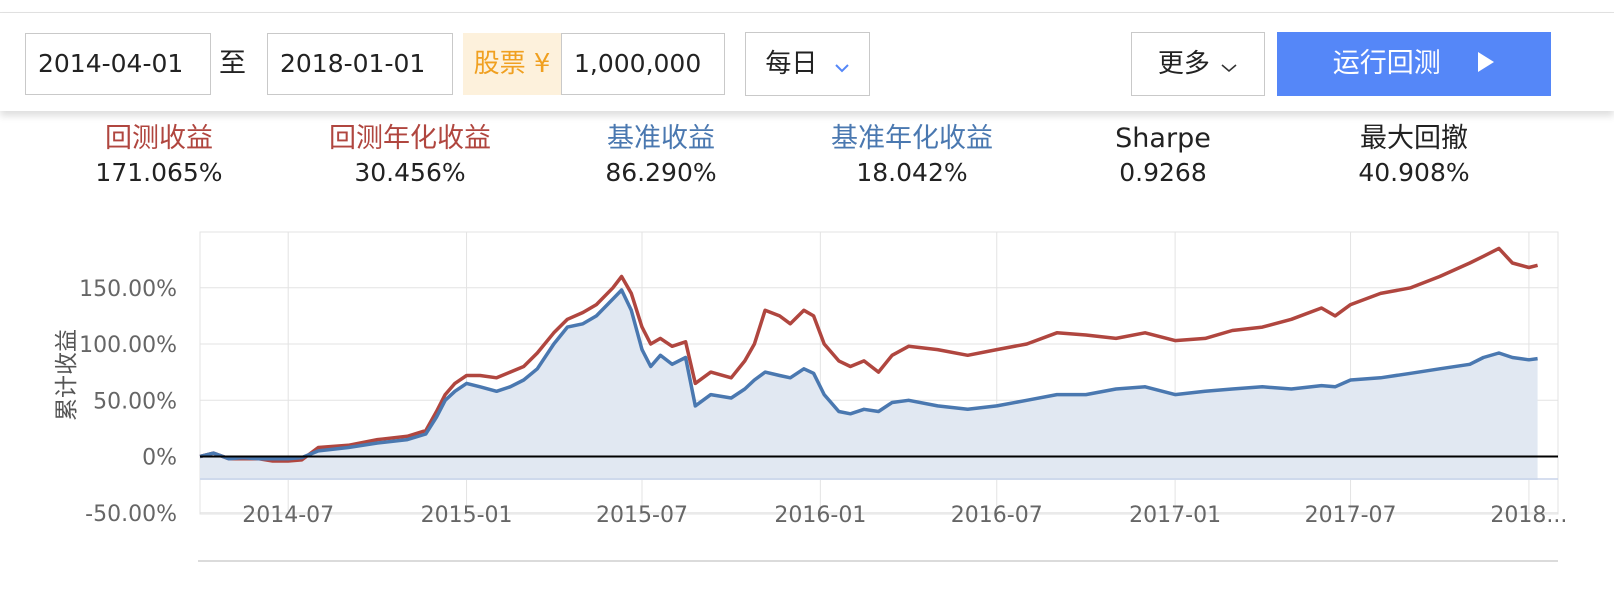  What do you see at coordinates (642, 515) in the screenshot?
I see `x-tick-label: 2015-07` at bounding box center [642, 515].